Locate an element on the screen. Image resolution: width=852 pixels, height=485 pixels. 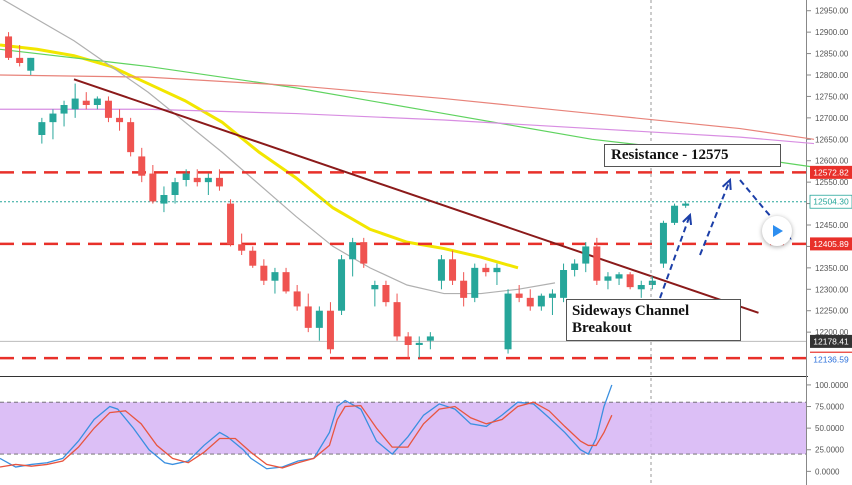
price-tick-label: 12700.00 is located at coordinates (832, 118).